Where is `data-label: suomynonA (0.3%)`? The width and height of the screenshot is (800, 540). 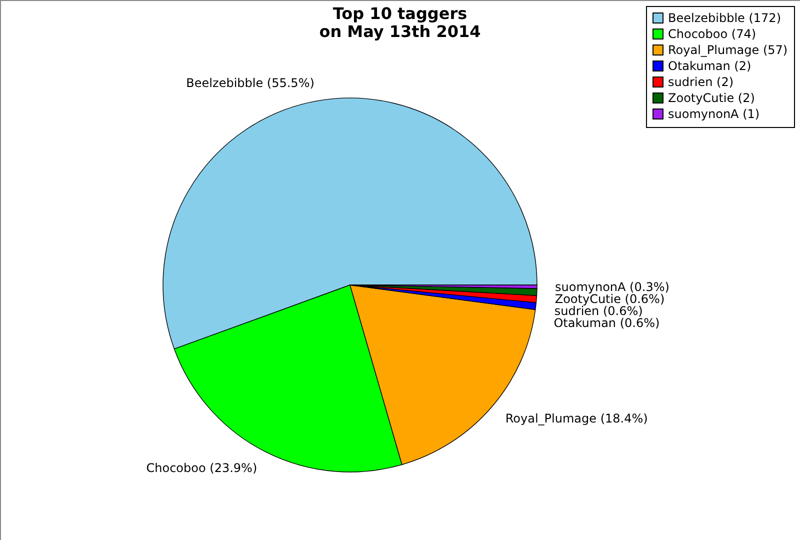 data-label: suomynonA (0.3%) is located at coordinates (612, 287).